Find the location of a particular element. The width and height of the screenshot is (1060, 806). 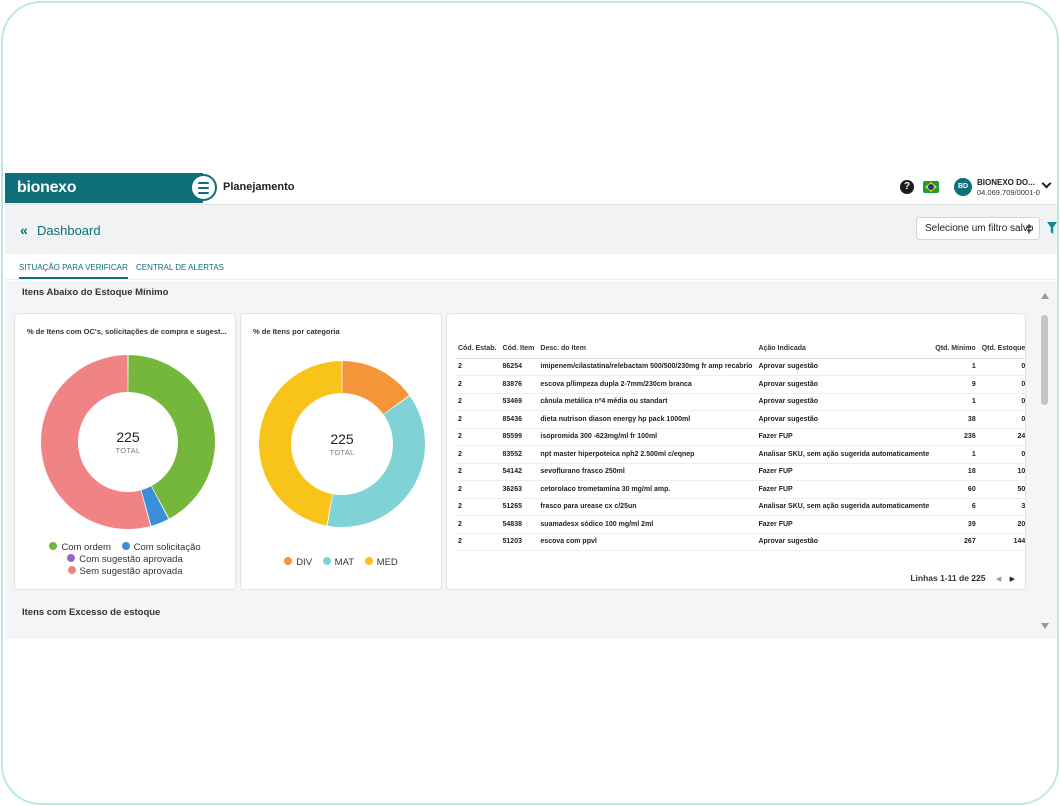

help-icon: ? is located at coordinates (907, 187).